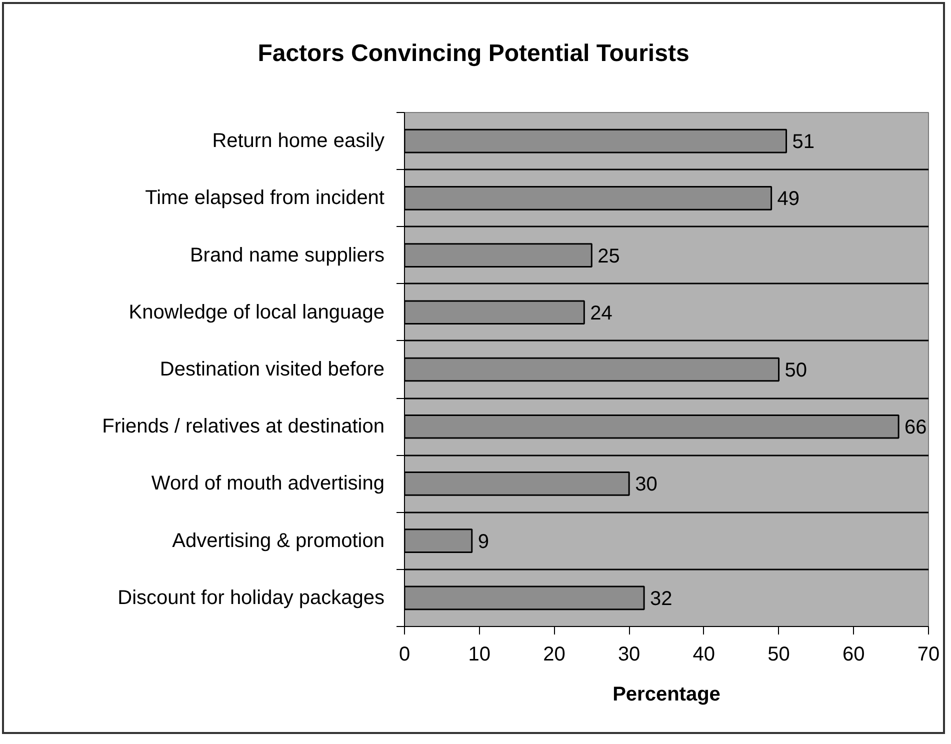  What do you see at coordinates (251, 597) in the screenshot?
I see `y-tick-label: Discount for holiday packages` at bounding box center [251, 597].